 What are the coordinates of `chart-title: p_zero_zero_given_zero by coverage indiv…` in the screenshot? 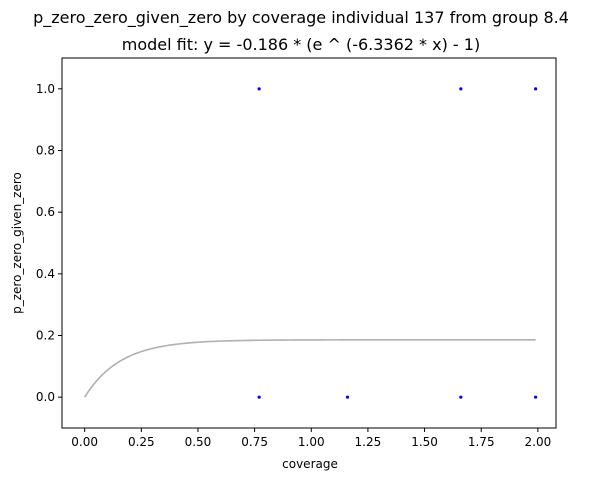 It's located at (301, 18).